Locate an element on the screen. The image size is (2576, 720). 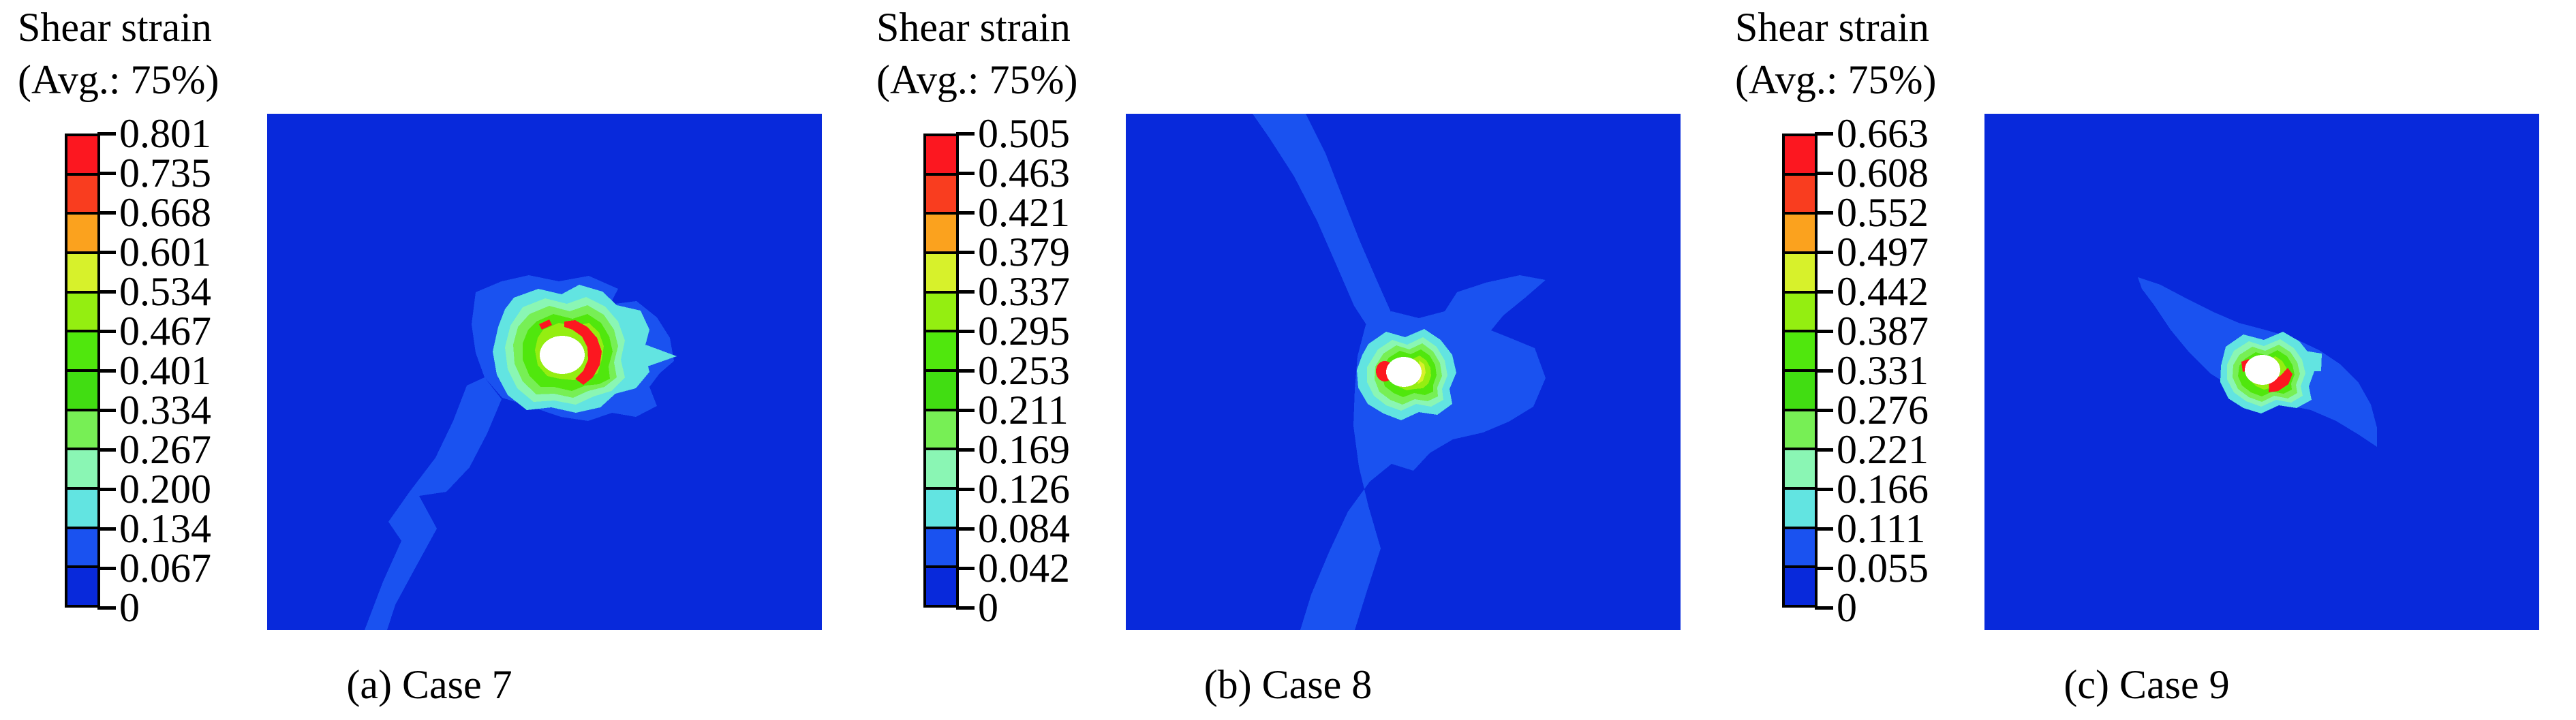
legend-tick-label: 0.497 is located at coordinates (1883, 252).